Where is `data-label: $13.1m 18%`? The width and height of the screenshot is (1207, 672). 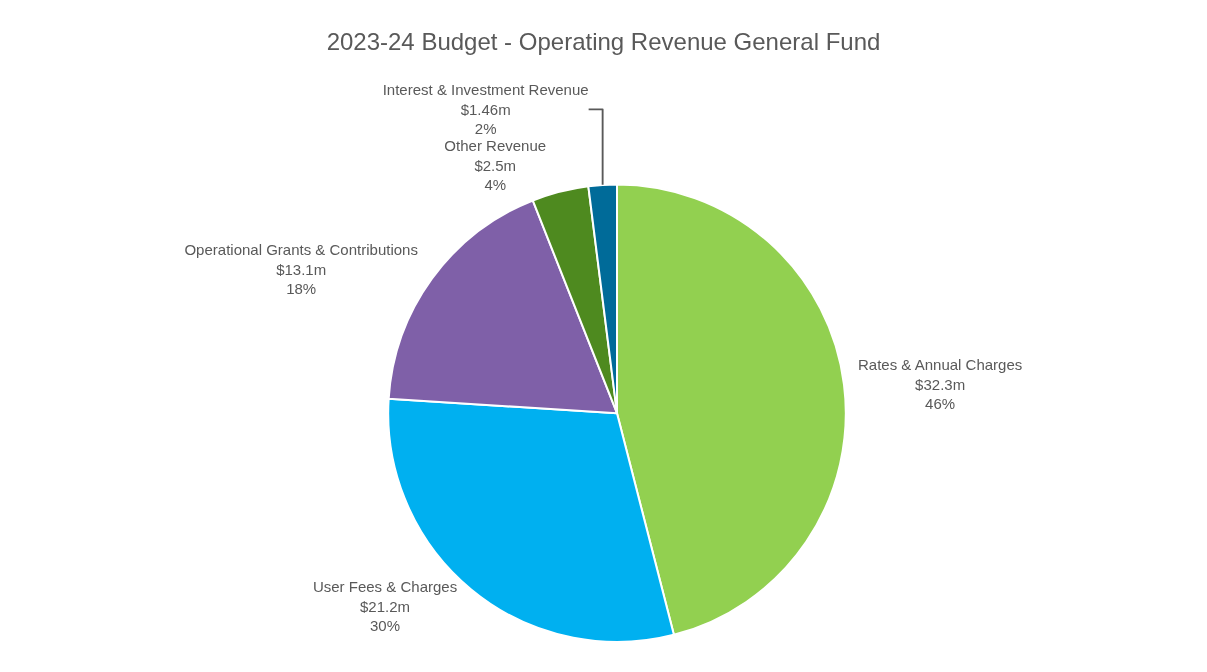
data-label: $13.1m 18% is located at coordinates (301, 279).